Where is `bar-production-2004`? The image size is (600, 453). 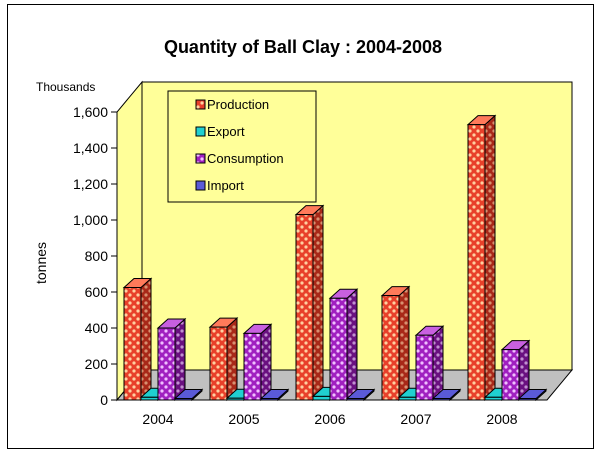 bar-production-2004 is located at coordinates (137, 339).